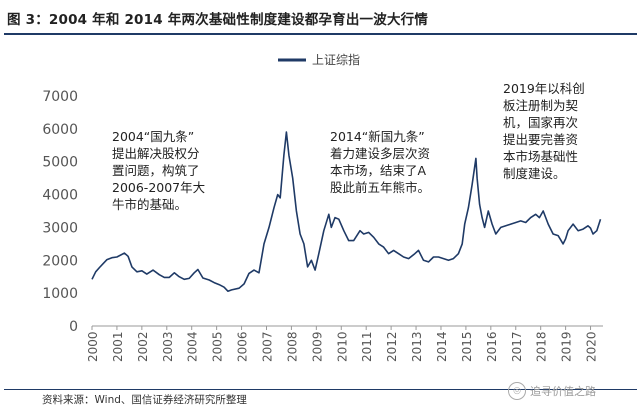 This screenshot has height=416, width=641. Describe the element at coordinates (193, 346) in the screenshot. I see `x-tick-label: 2004` at that location.